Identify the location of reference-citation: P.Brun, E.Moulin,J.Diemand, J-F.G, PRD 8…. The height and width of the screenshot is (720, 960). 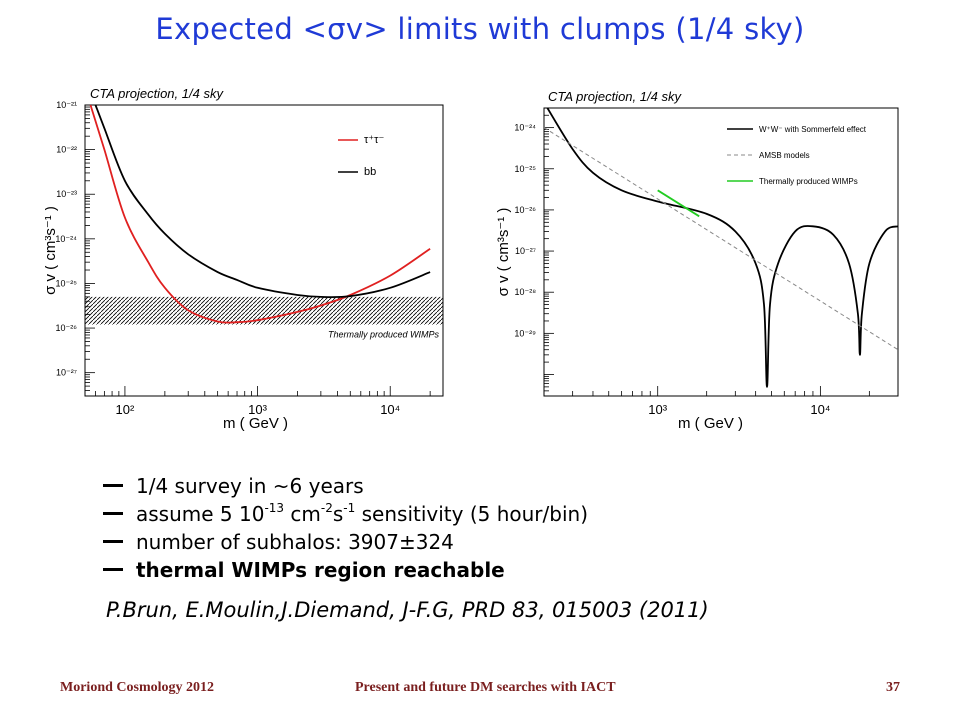
(407, 610).